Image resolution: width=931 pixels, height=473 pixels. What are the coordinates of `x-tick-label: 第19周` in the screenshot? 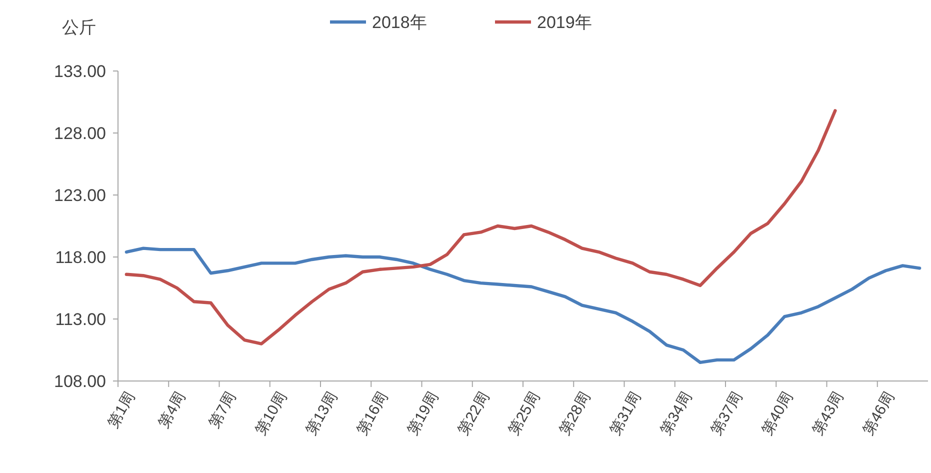 It's located at (423, 413).